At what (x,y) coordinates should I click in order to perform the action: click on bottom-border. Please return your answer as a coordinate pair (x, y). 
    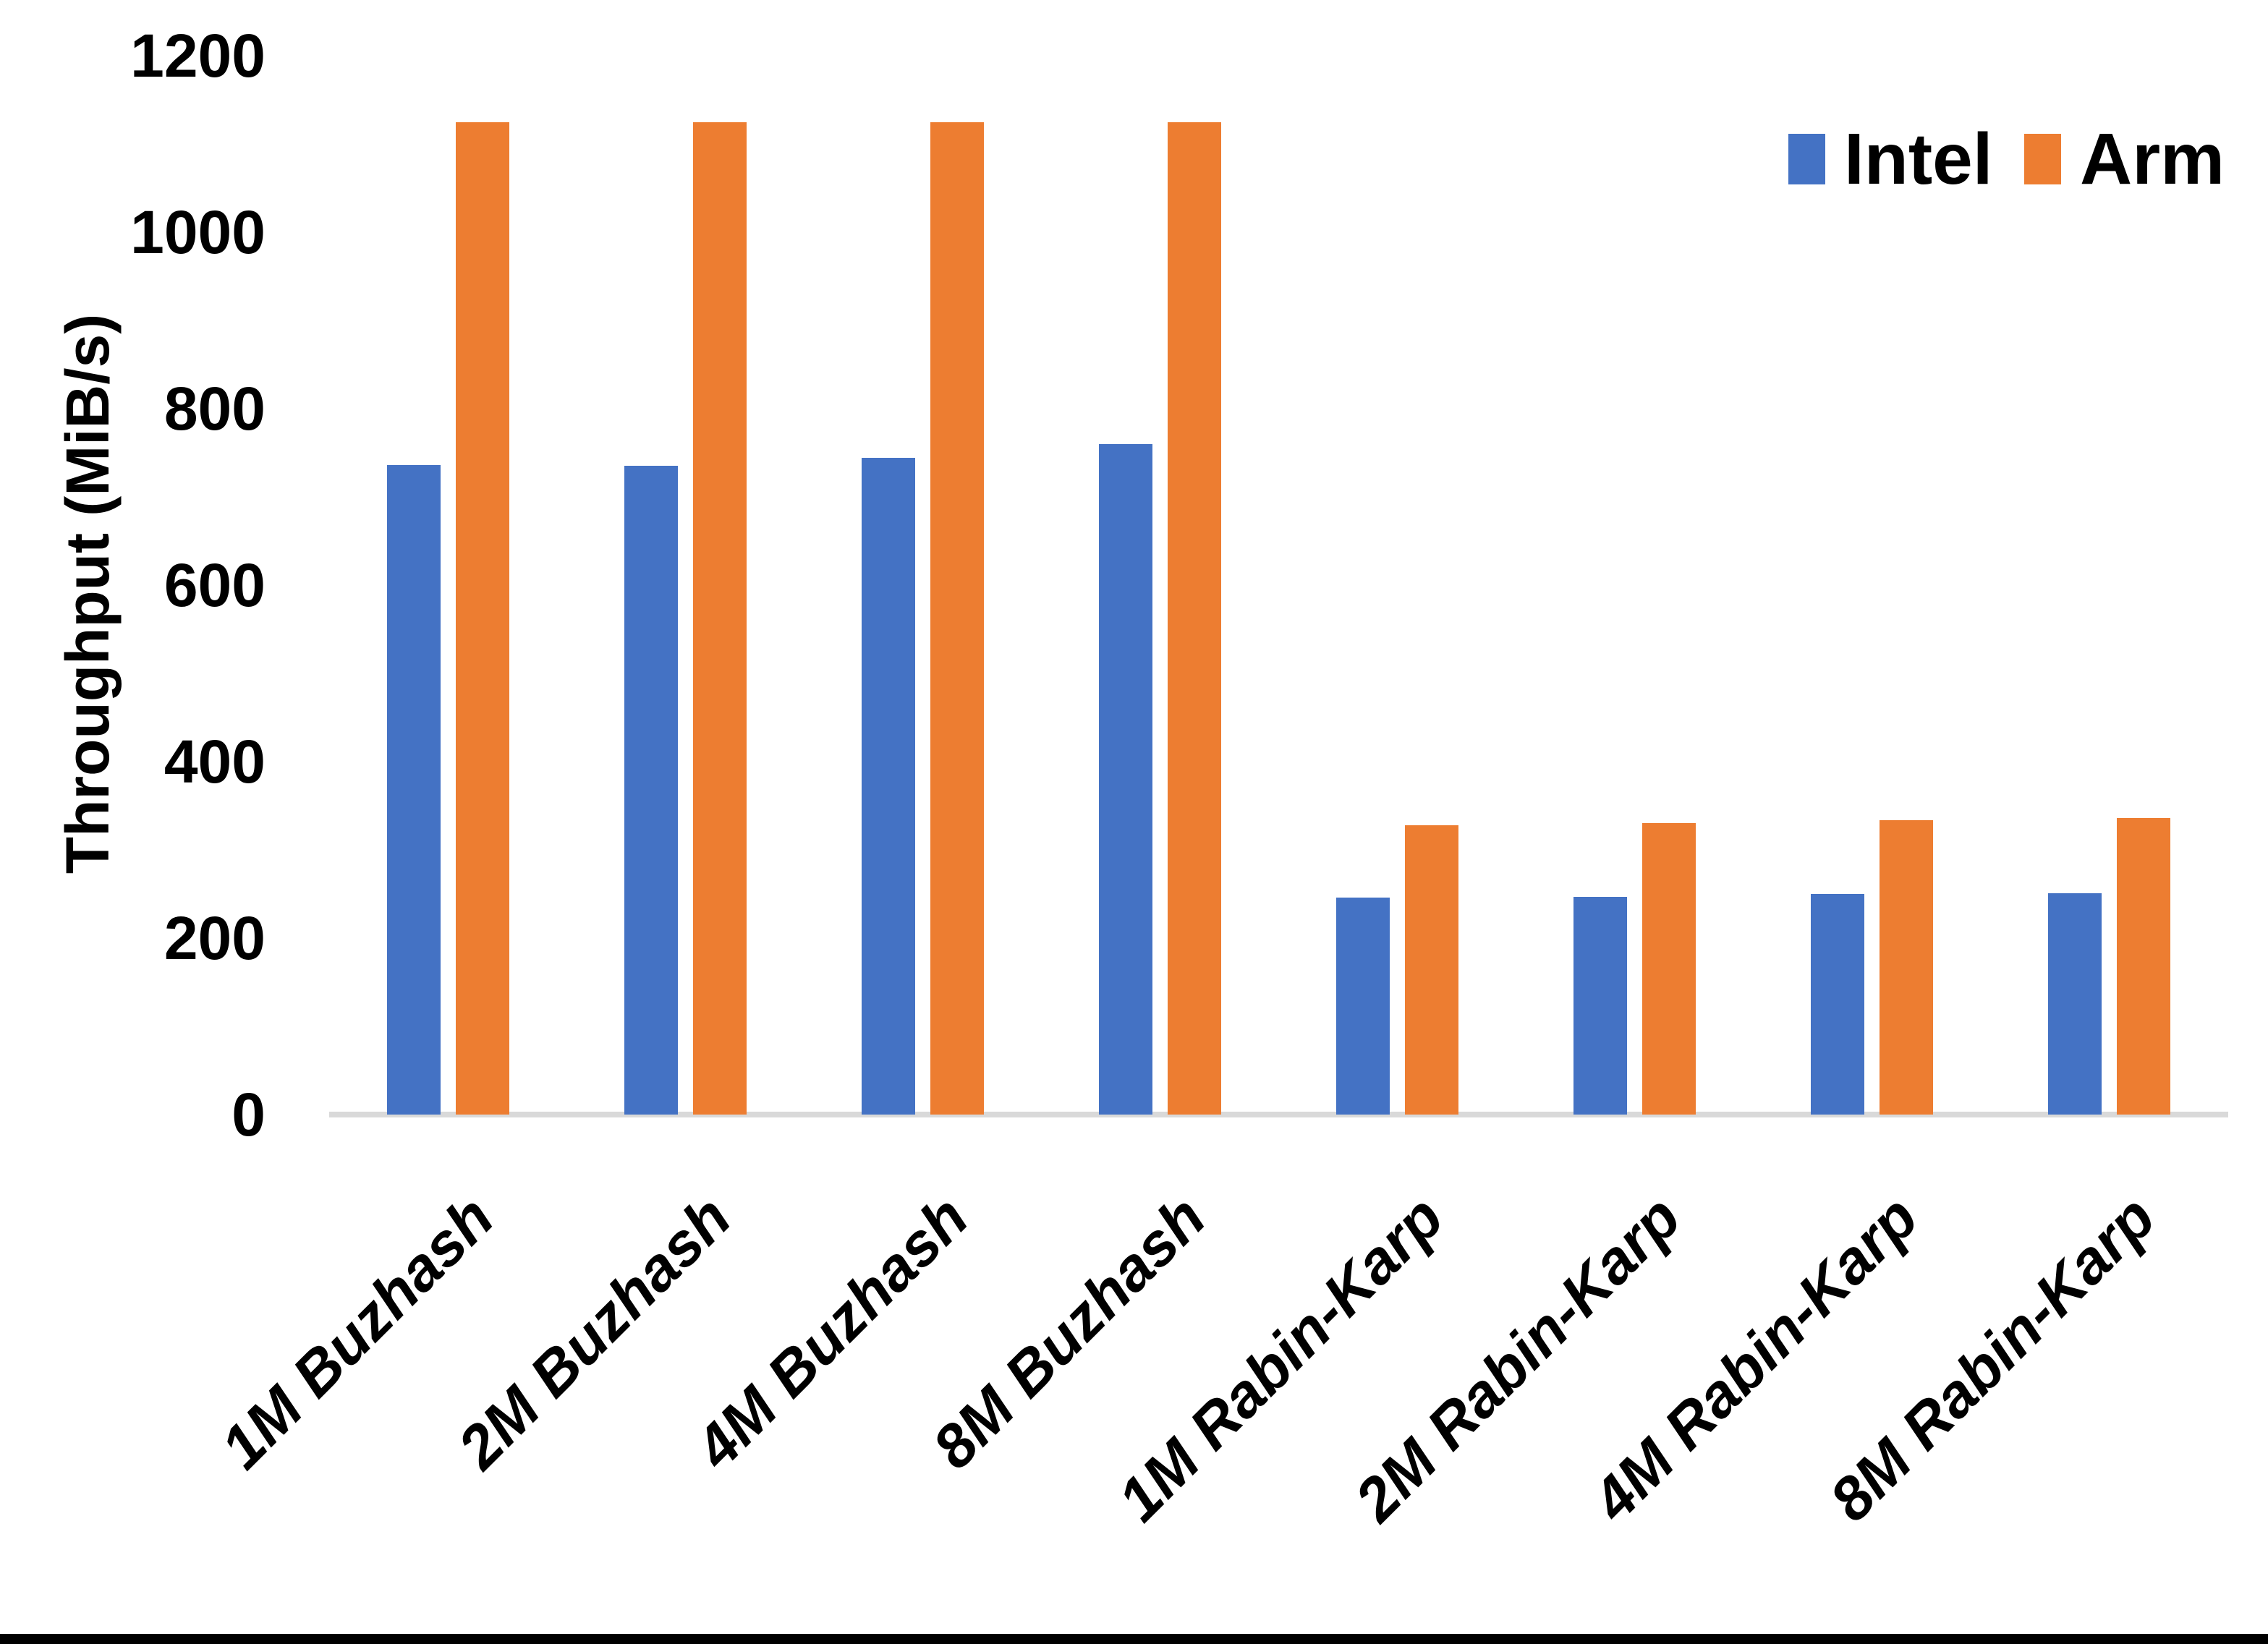
    Looking at the image, I should click on (1134, 1639).